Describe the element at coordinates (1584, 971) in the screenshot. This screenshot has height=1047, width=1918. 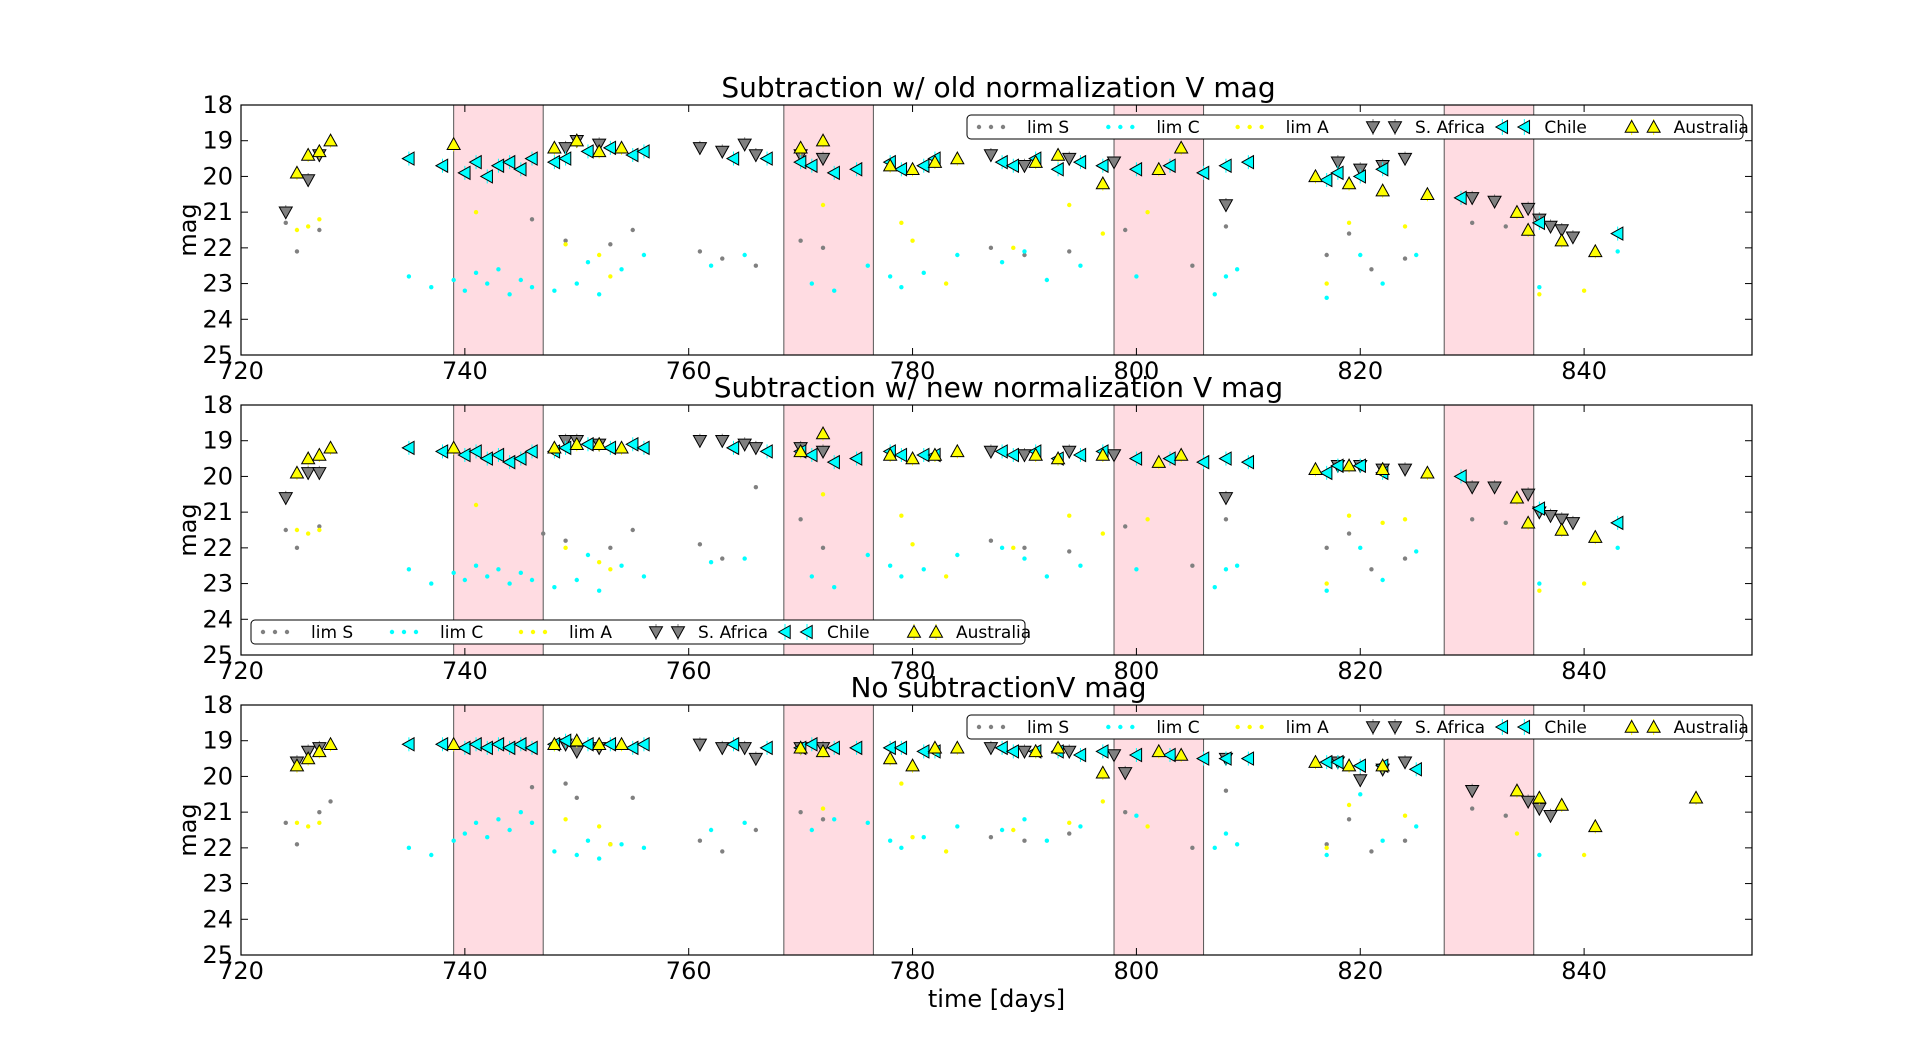
I see `x-tick-label: 840` at that location.